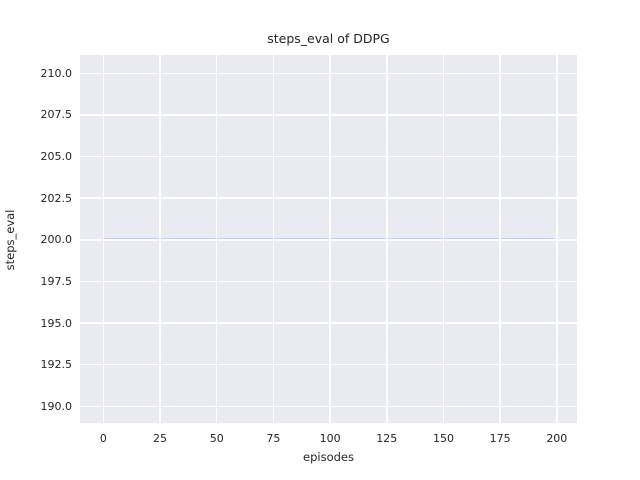 The height and width of the screenshot is (480, 640). I want to click on y-tick-label: 200.0, so click(56, 240).